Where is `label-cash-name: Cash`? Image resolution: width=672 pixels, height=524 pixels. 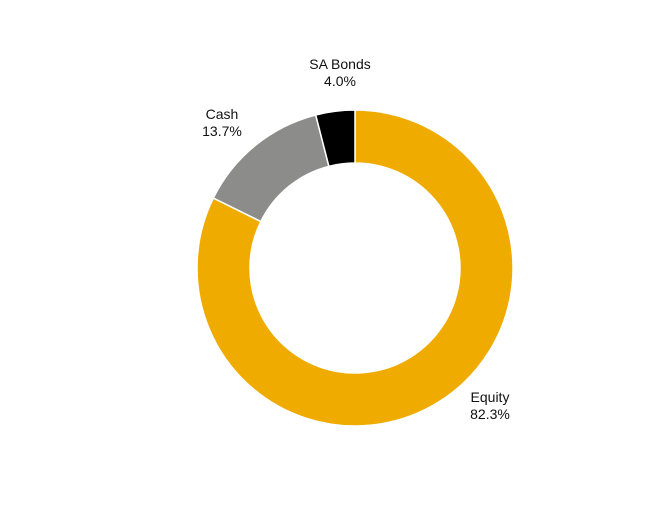
label-cash-name: Cash is located at coordinates (222, 114).